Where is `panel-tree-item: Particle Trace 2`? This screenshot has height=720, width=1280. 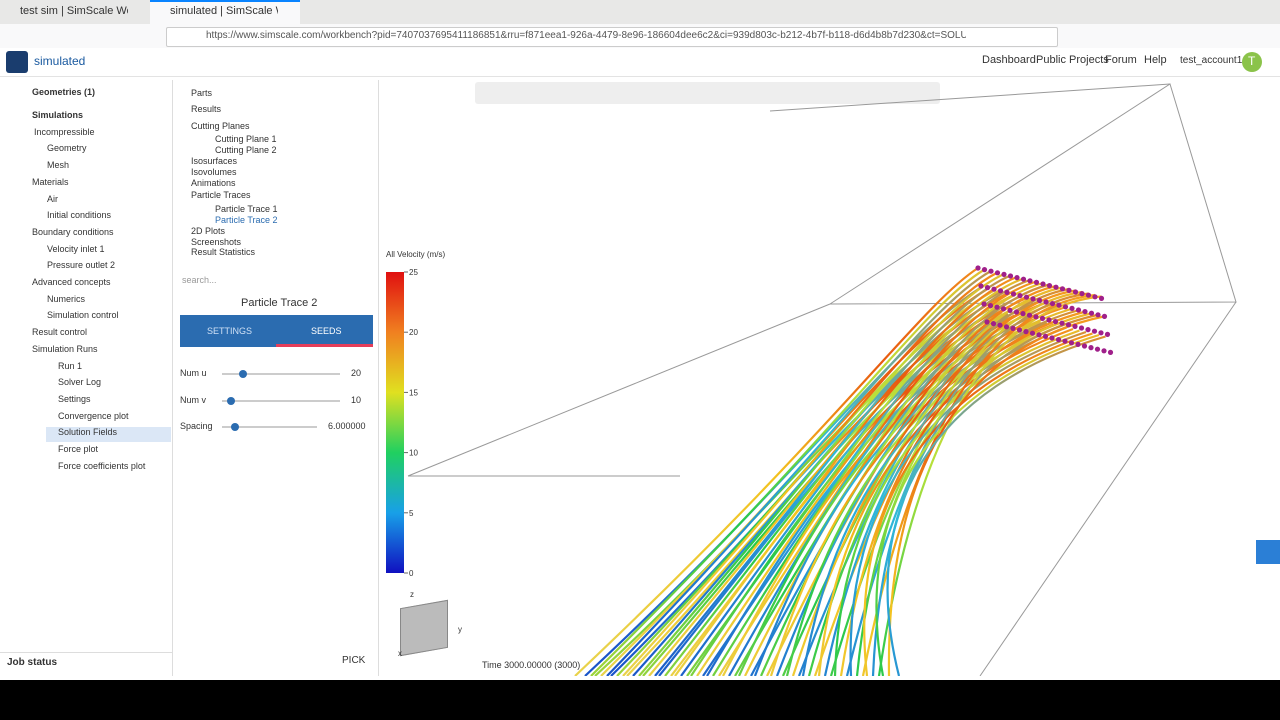
panel-tree-item: Particle Trace 2 is located at coordinates (246, 220).